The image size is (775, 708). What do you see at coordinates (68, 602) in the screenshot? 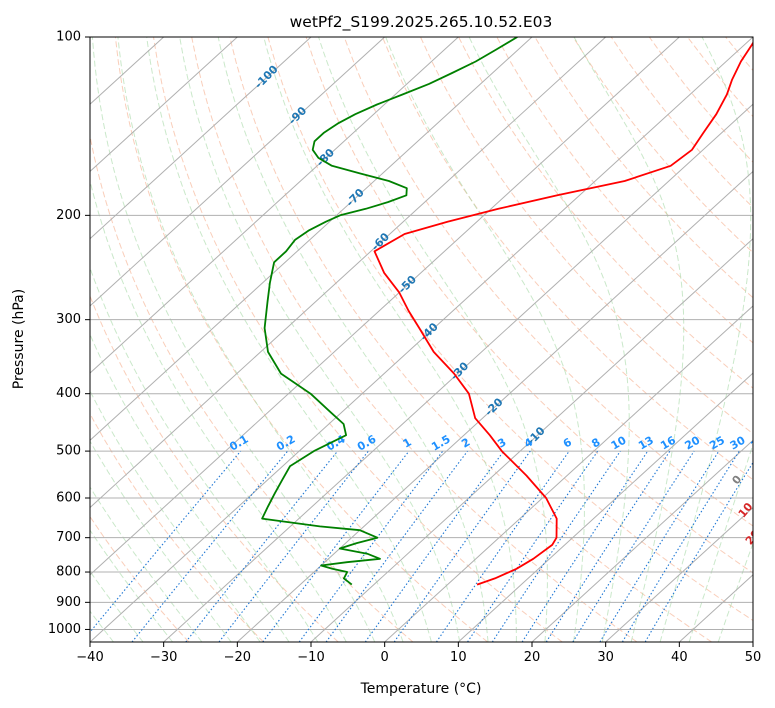
I see `y-tick-label: 900` at bounding box center [68, 602].